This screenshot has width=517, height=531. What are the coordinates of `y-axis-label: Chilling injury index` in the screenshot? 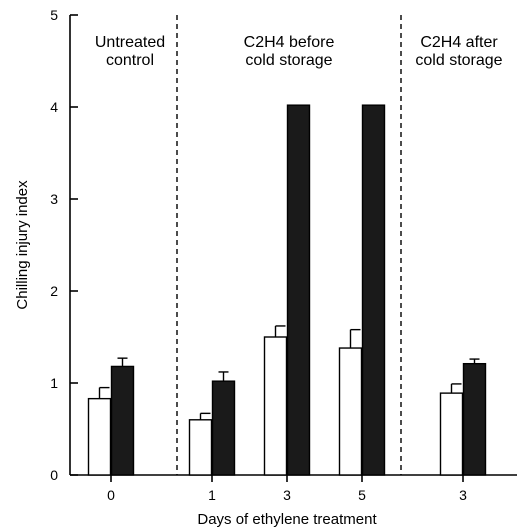 It's located at (22, 245).